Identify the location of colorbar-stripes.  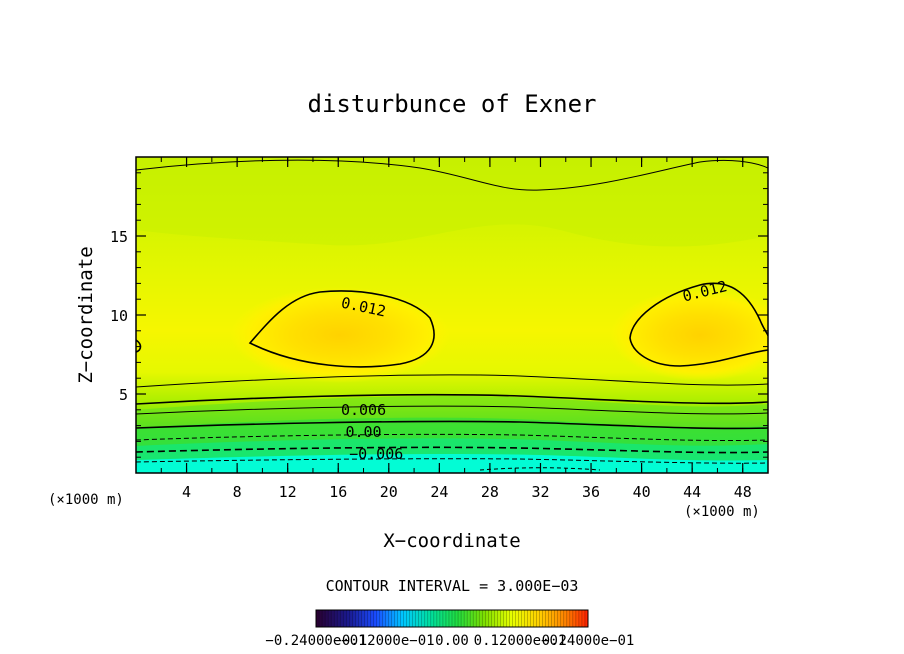
(452, 618).